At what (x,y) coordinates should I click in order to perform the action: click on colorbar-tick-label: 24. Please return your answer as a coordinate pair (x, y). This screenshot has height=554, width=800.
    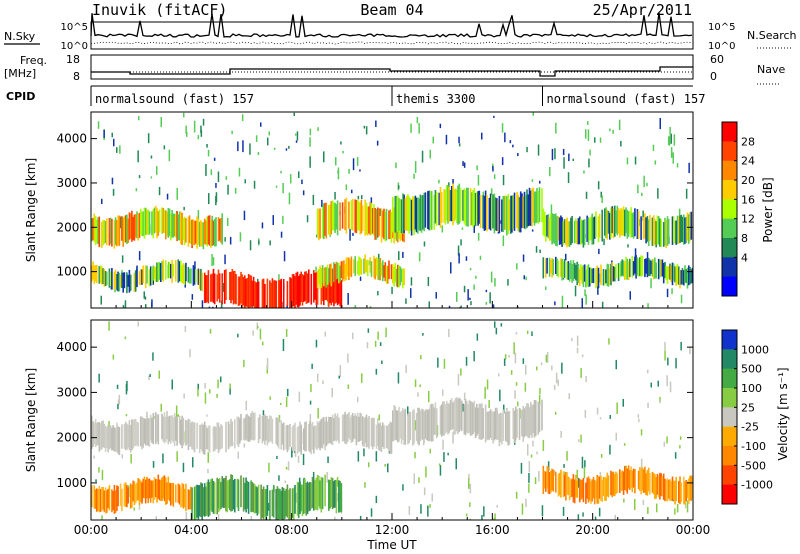
    Looking at the image, I should click on (748, 161).